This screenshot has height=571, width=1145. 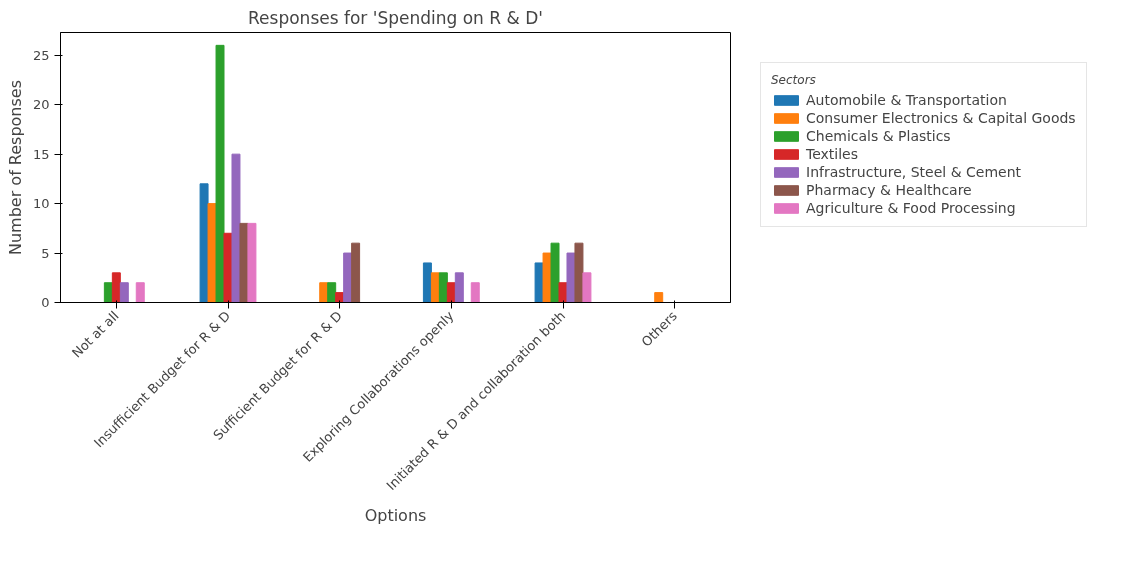 I want to click on legend-label: Textiles, so click(x=832, y=154).